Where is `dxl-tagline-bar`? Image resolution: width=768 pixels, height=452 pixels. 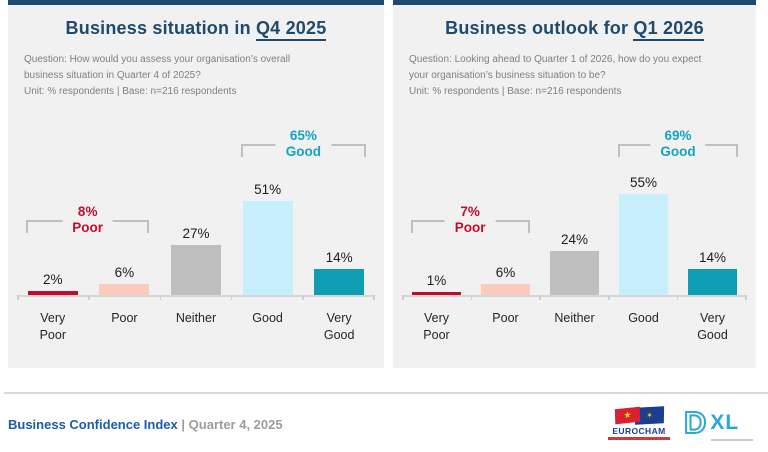
dxl-tagline-bar is located at coordinates (732, 440).